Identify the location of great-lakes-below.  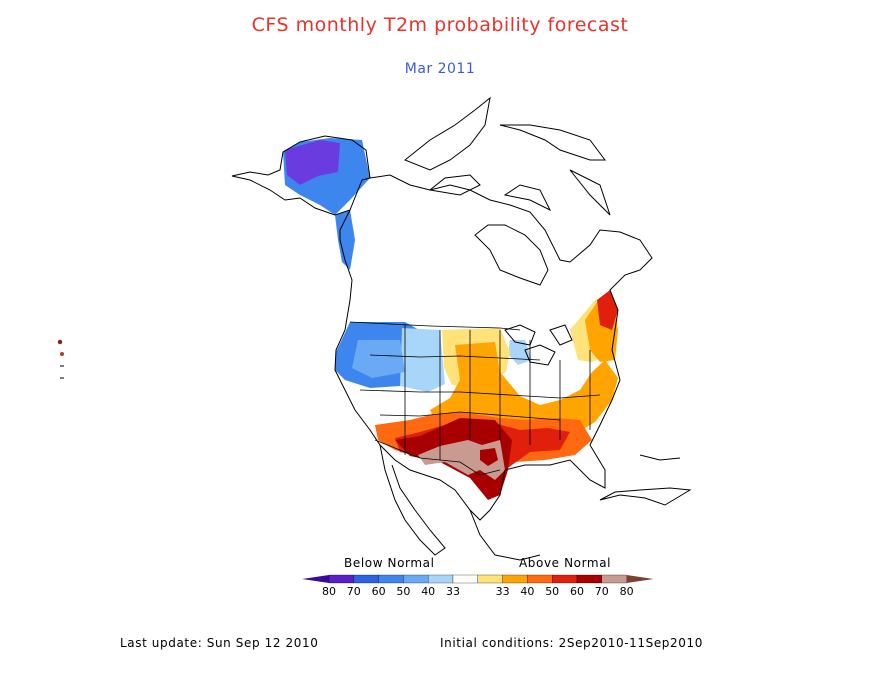
(520, 352).